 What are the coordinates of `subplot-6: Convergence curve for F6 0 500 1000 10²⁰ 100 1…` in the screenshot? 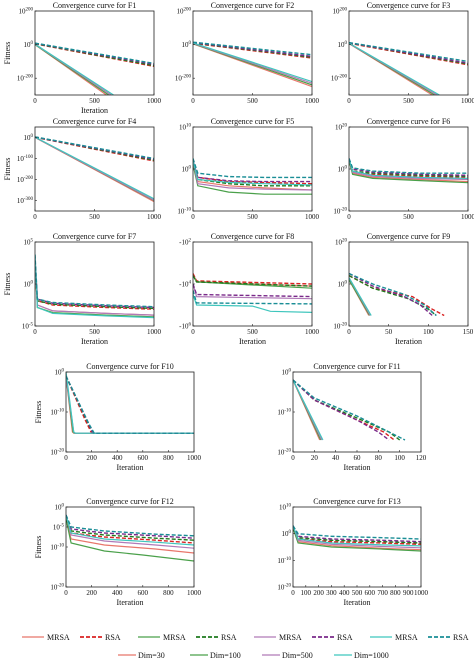 It's located at (403, 169).